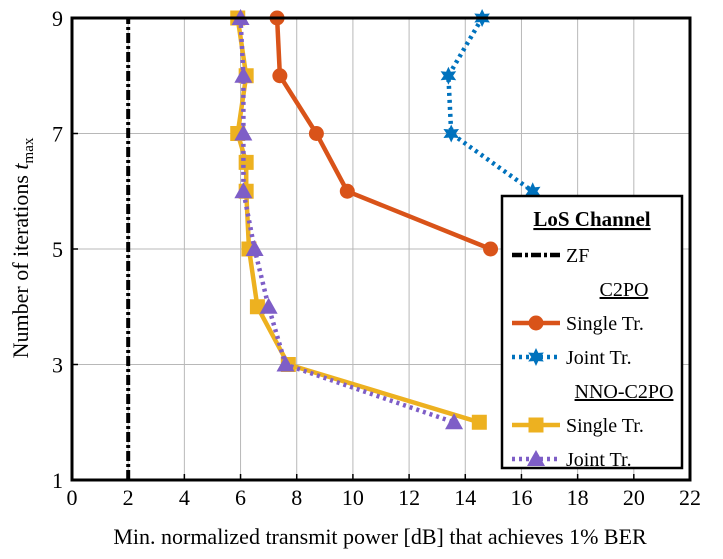 Image resolution: width=723 pixels, height=559 pixels. I want to click on legend-marker-nno_joint, so click(536, 458).